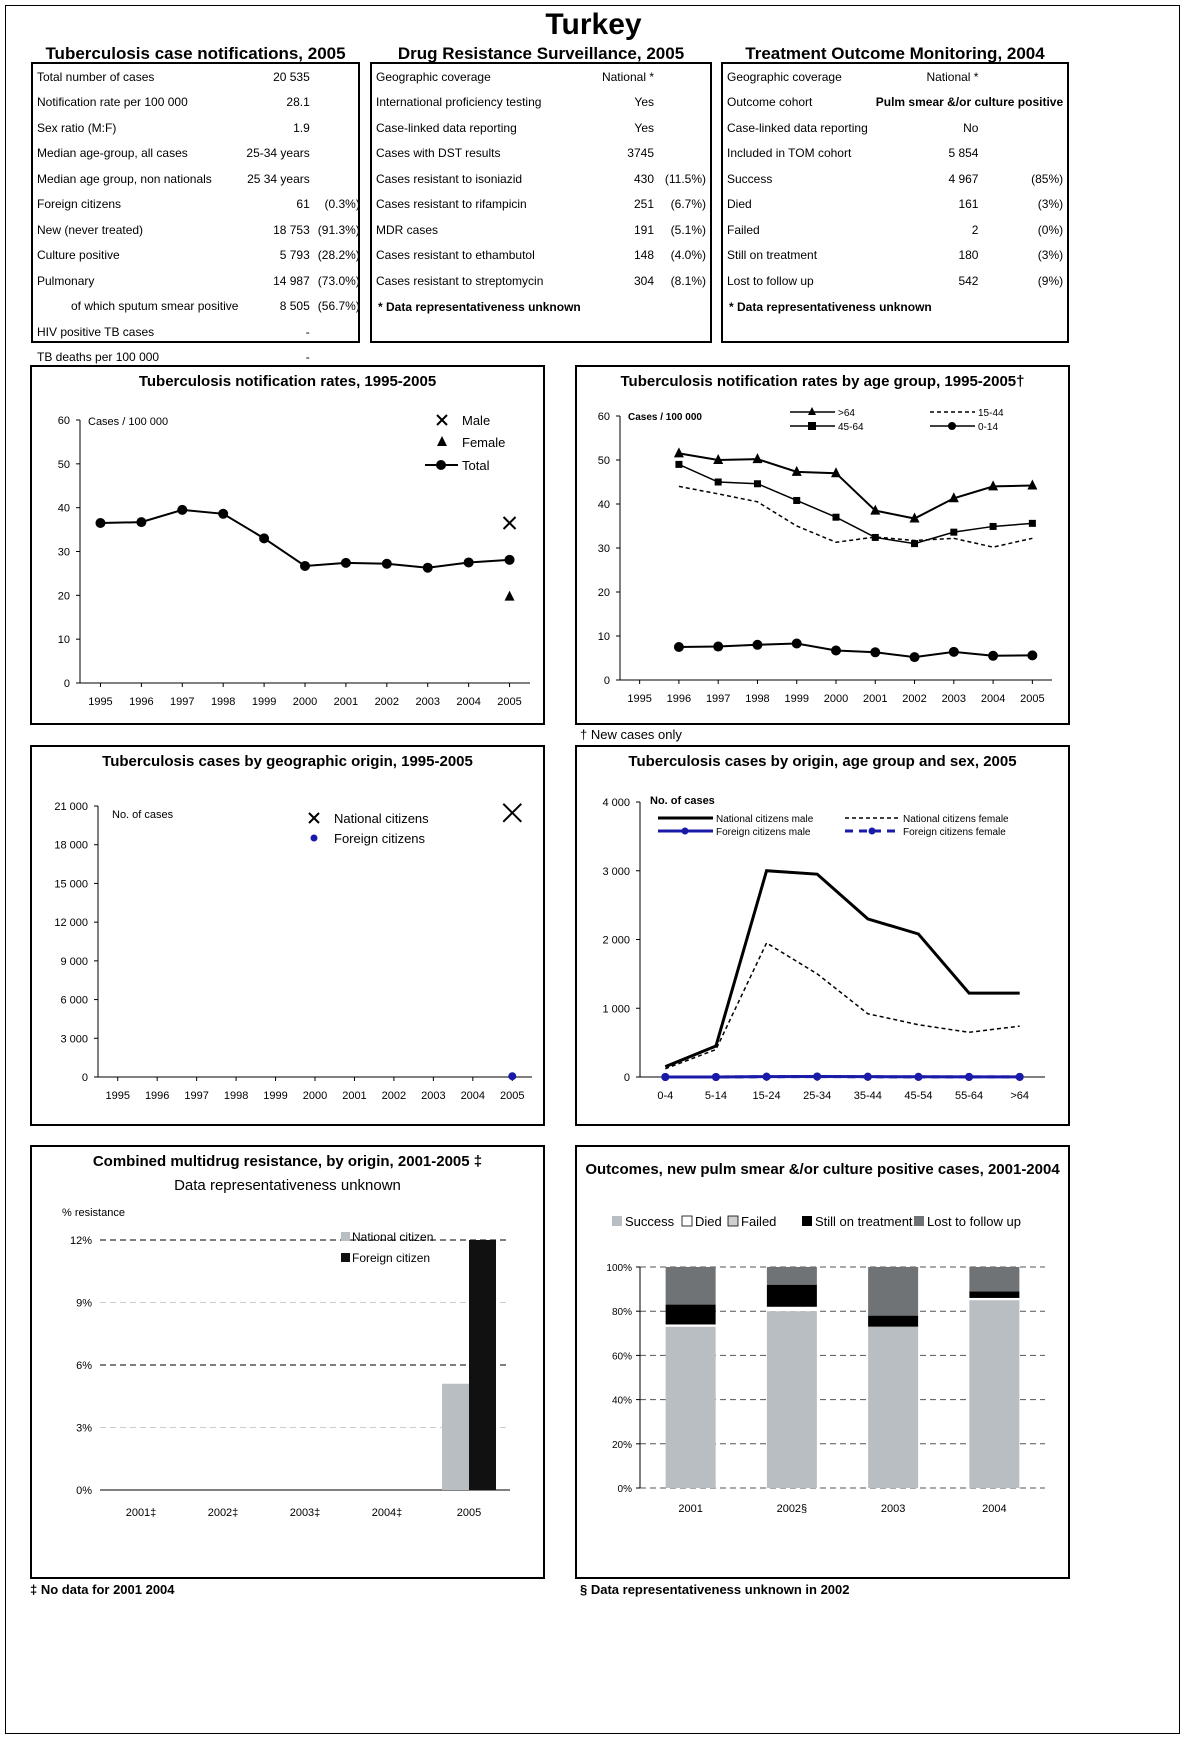  Describe the element at coordinates (198, 103) in the screenshot. I see `notifications-row: Notification rate per 100 000 28.1` at that location.